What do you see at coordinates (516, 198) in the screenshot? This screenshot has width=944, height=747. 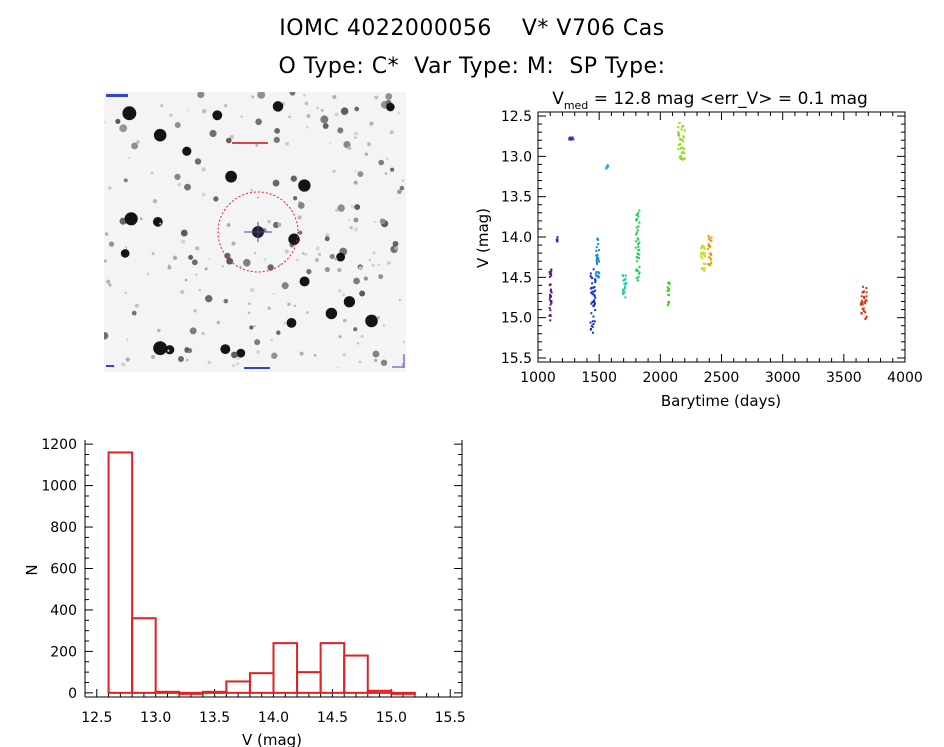 I see `y-tick-label: 13.5` at bounding box center [516, 198].